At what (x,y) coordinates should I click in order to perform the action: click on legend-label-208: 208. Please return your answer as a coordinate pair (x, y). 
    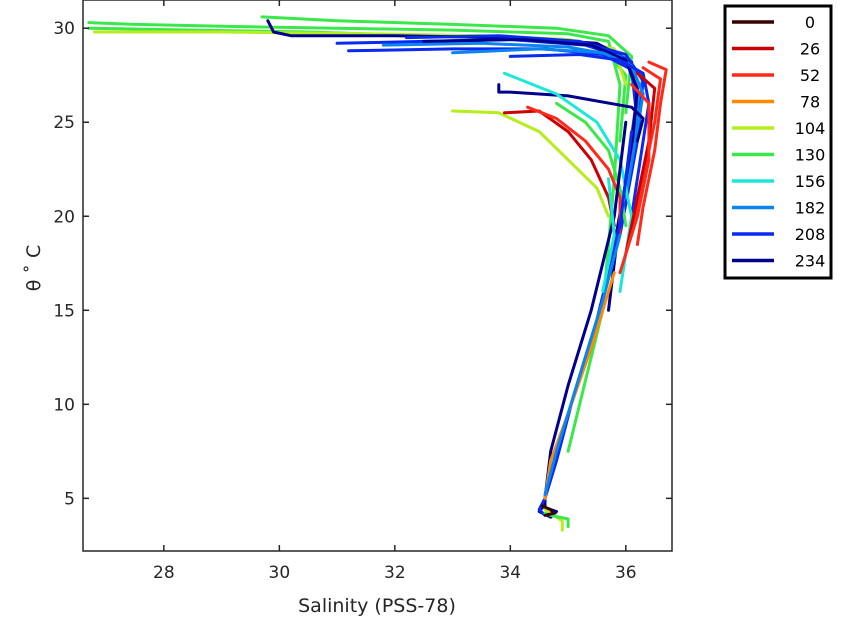
    Looking at the image, I should click on (810, 234).